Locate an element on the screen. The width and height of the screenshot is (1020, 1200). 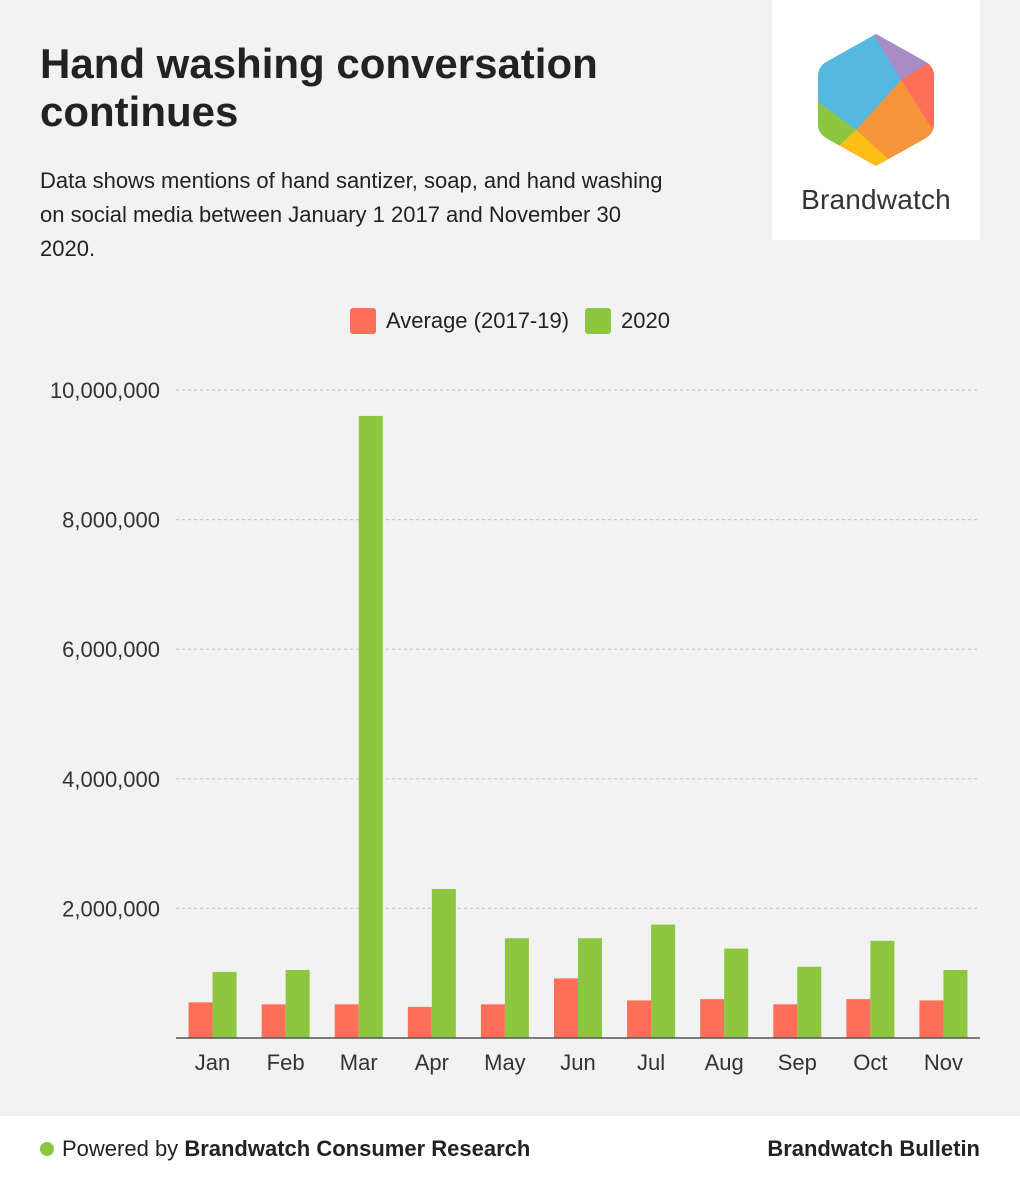
footer-powered-prefix: Powered by is located at coordinates (120, 1148).